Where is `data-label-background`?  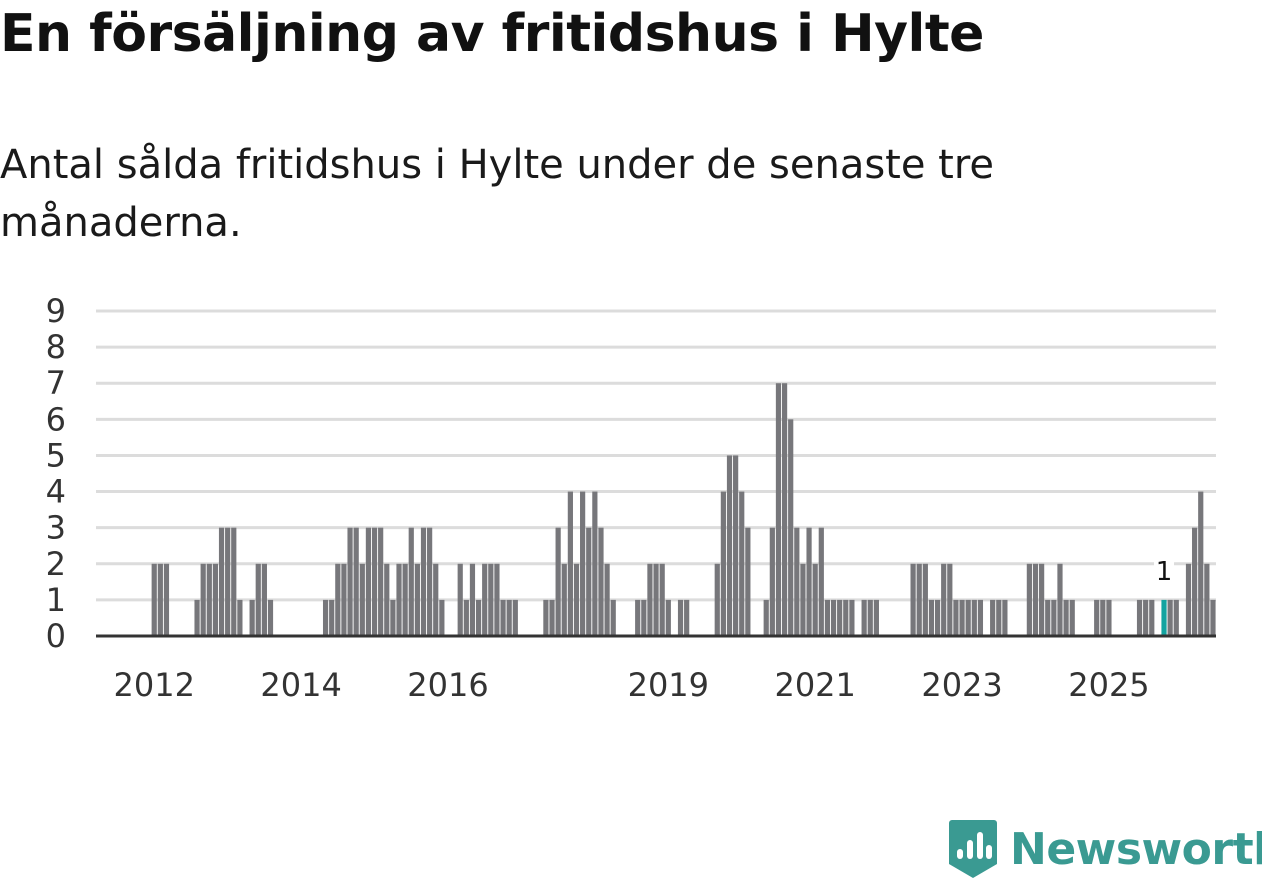
data-label-background is located at coordinates (1164, 571).